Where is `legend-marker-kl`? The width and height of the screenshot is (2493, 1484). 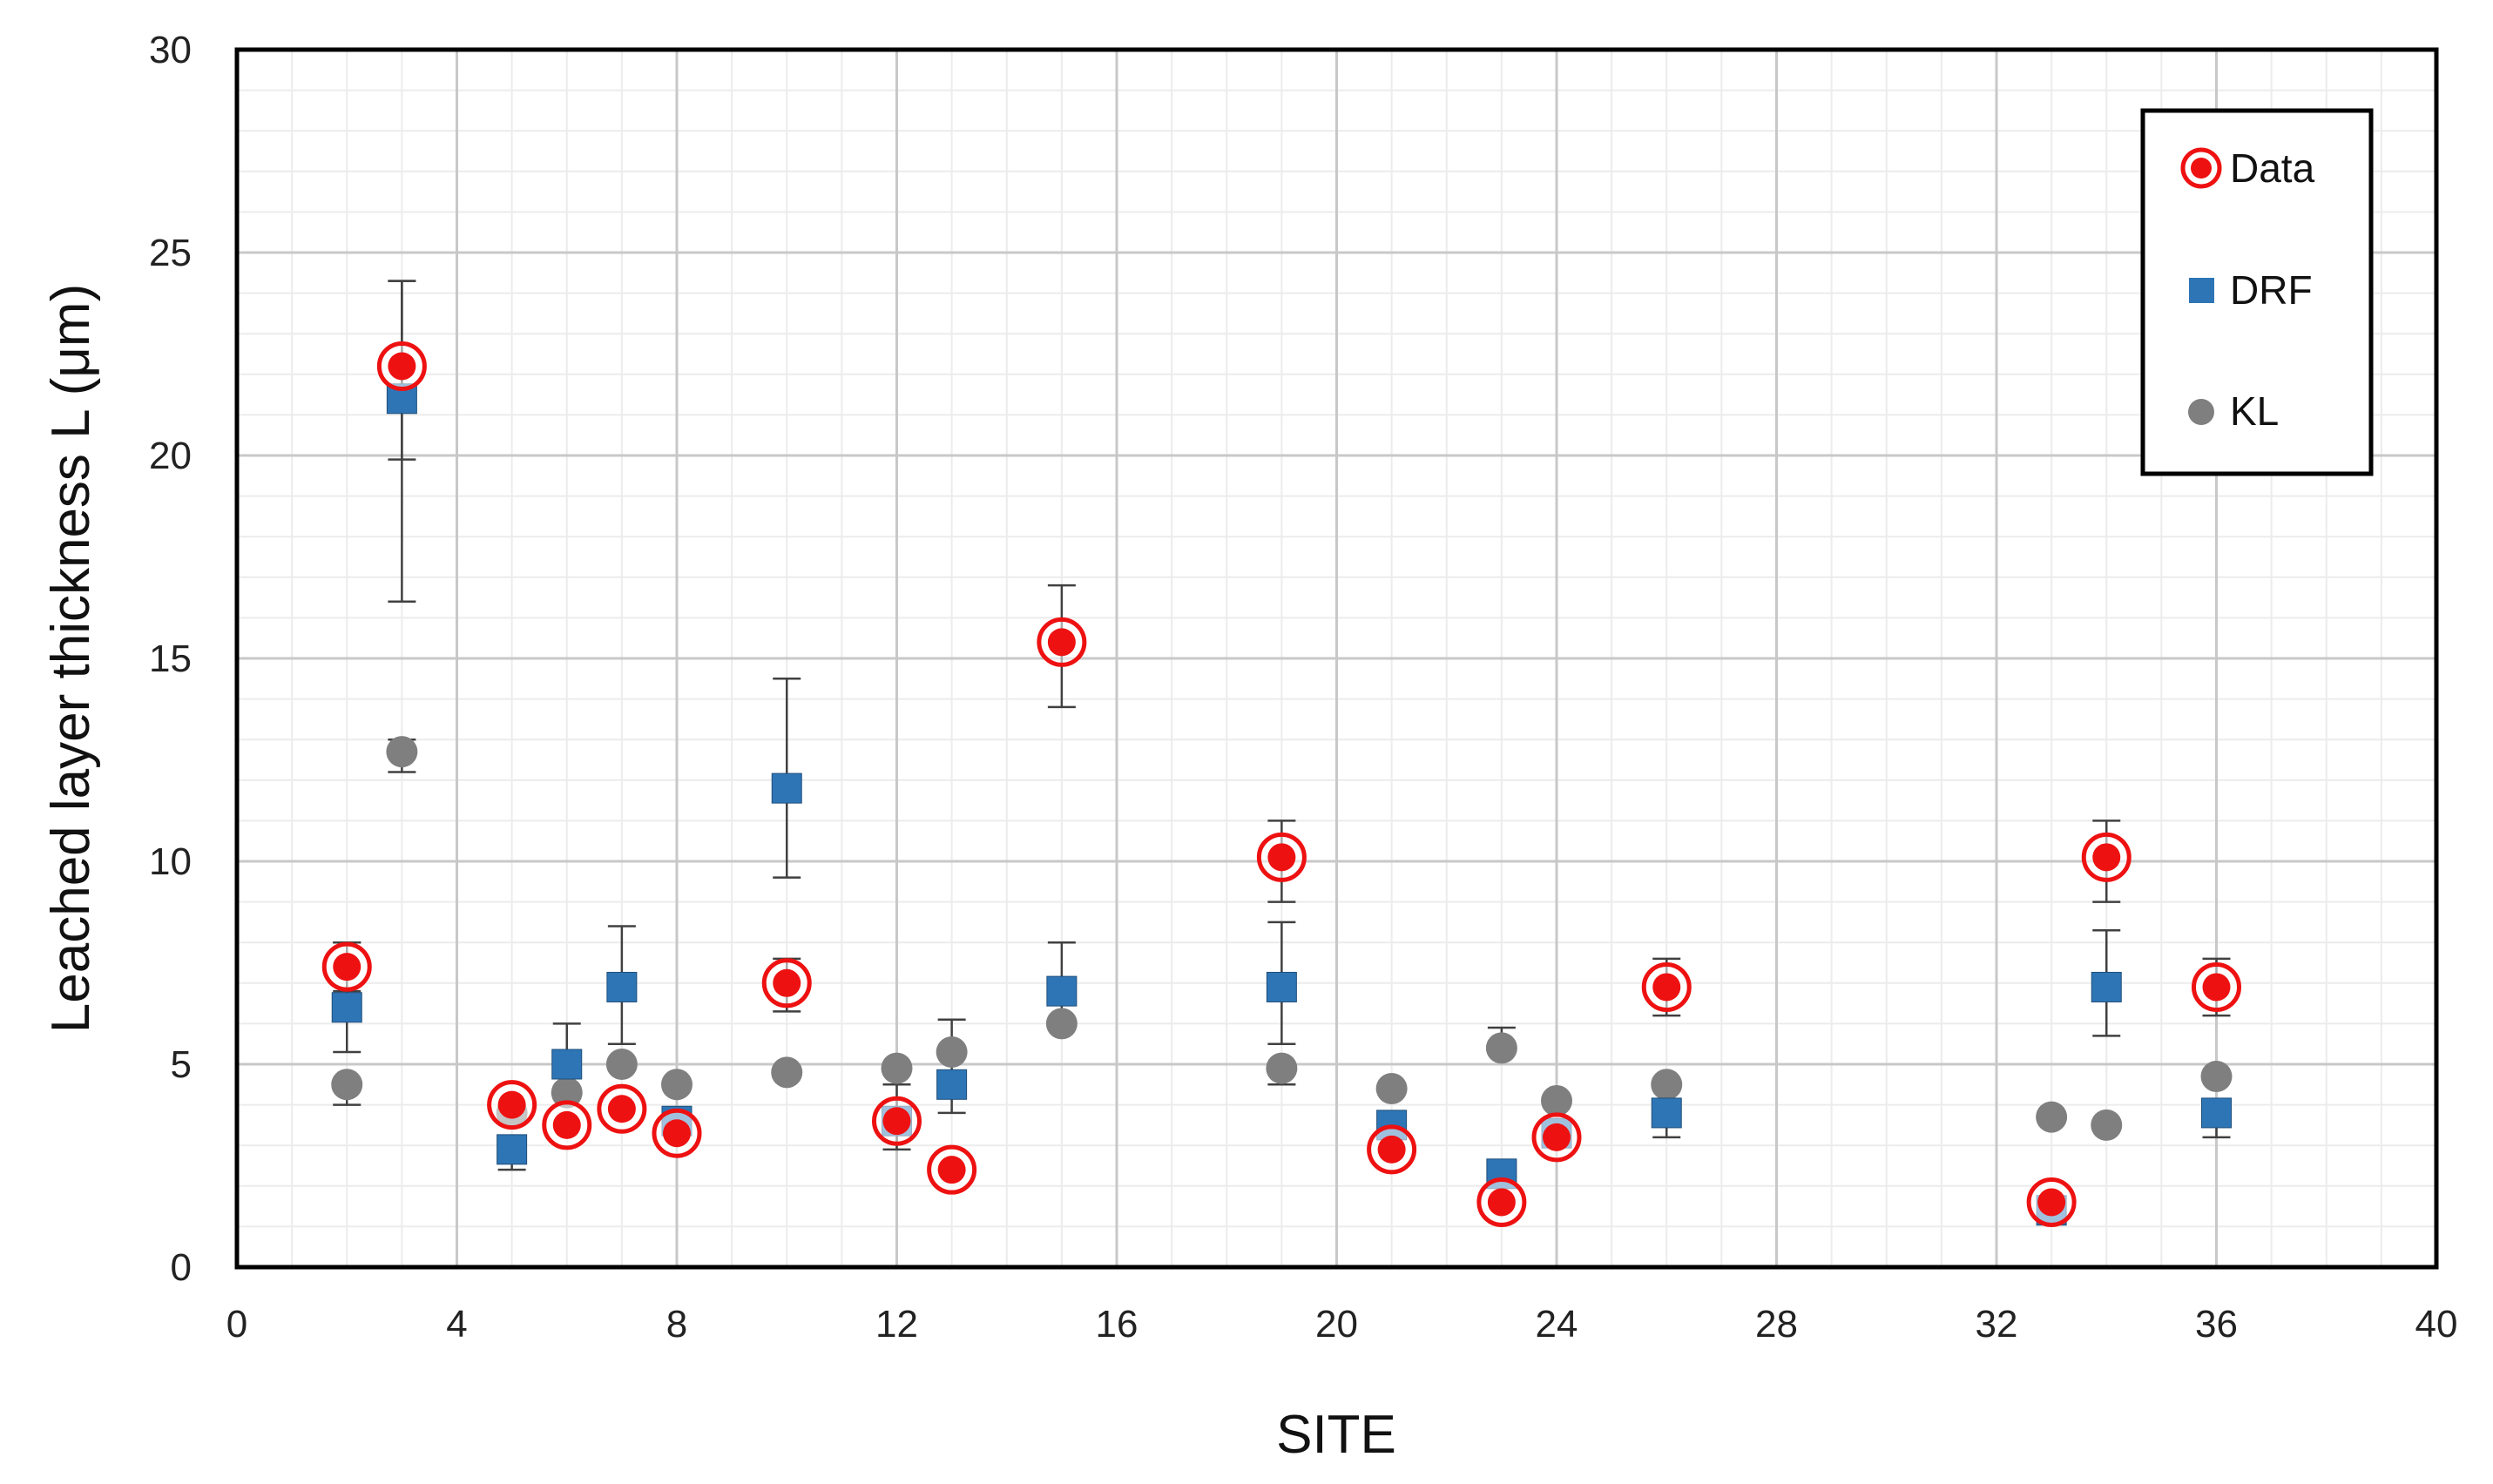 legend-marker-kl is located at coordinates (2201, 412).